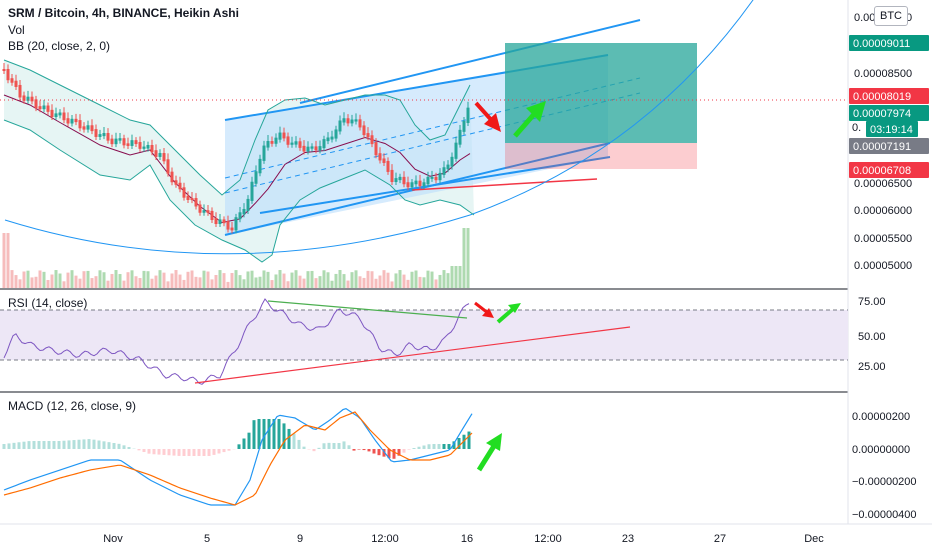 Image resolution: width=932 pixels, height=550 pixels. What do you see at coordinates (424, 341) in the screenshot?
I see `rsi-pane` at bounding box center [424, 341].